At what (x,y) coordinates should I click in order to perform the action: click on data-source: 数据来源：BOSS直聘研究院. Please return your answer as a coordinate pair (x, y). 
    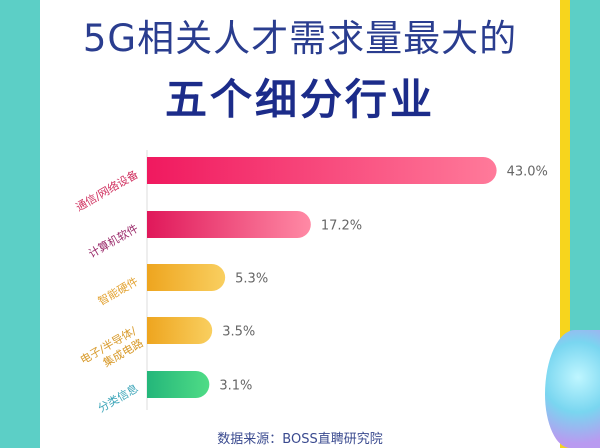
    Looking at the image, I should click on (300, 439).